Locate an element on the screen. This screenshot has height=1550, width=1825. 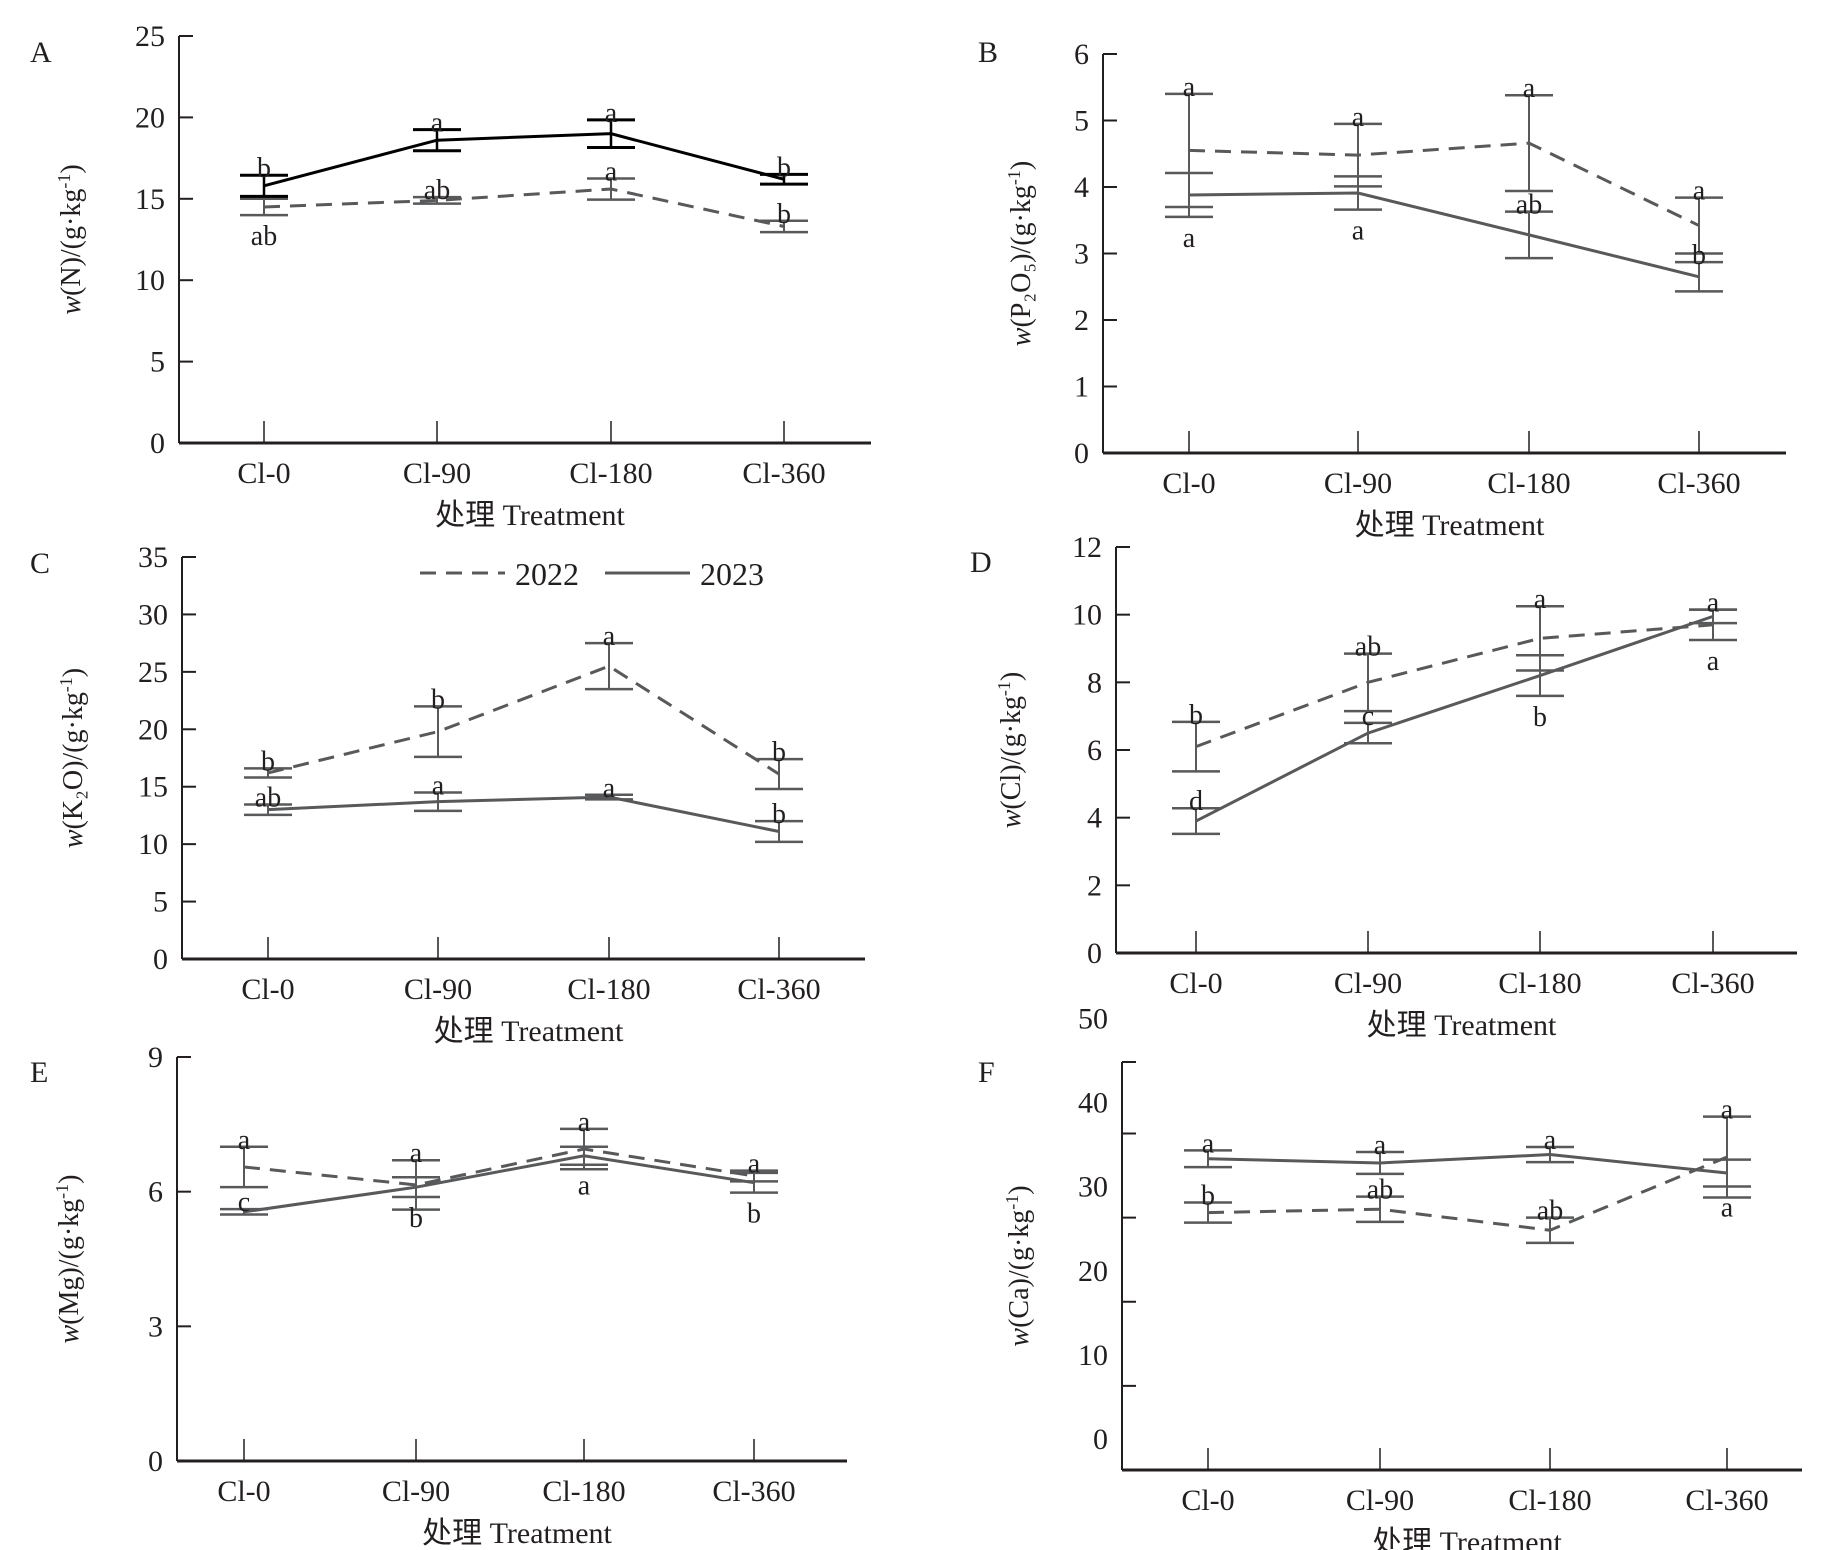
y-tick-label: 3 is located at coordinates (1081, 254).